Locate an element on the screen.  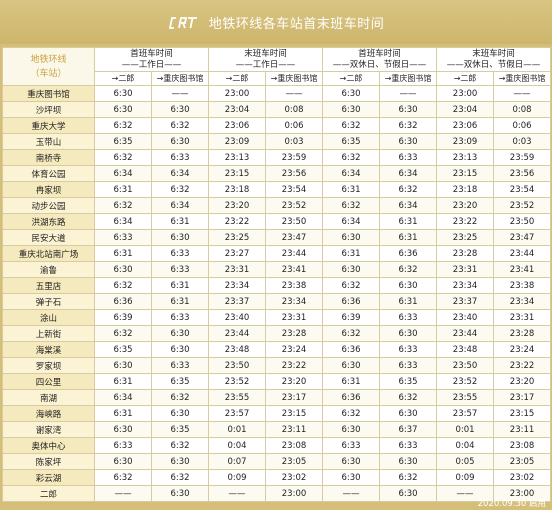
table-row: 五里店 6:32 6:31 23:34 23:38 6:32 6:30 23:34 23:38 is located at coordinates (277, 285).